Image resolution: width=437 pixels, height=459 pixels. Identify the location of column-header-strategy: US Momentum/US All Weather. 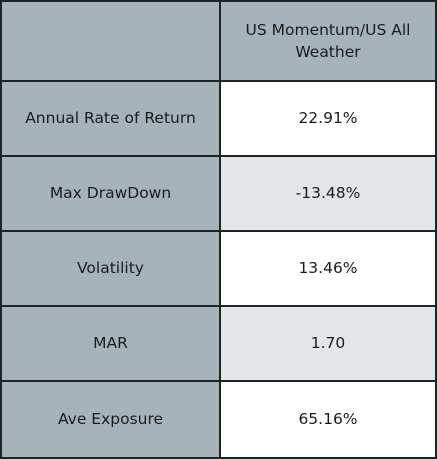
(329, 41).